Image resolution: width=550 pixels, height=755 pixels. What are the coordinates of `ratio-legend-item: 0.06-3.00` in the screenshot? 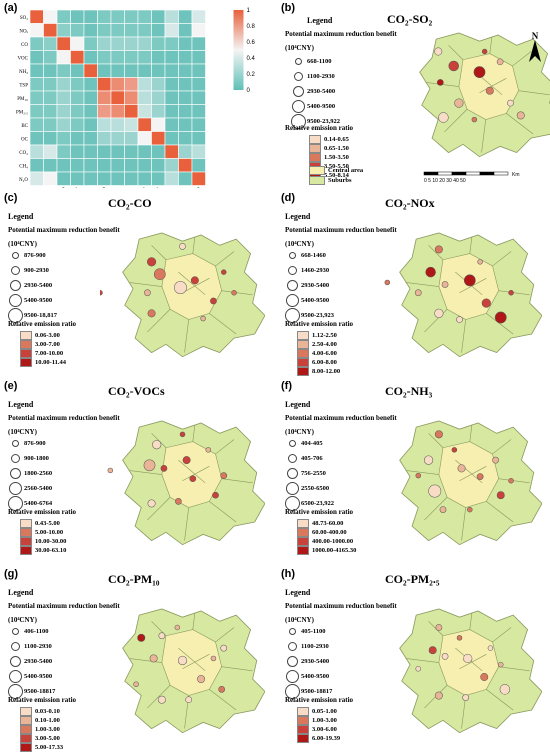 It's located at (40, 335).